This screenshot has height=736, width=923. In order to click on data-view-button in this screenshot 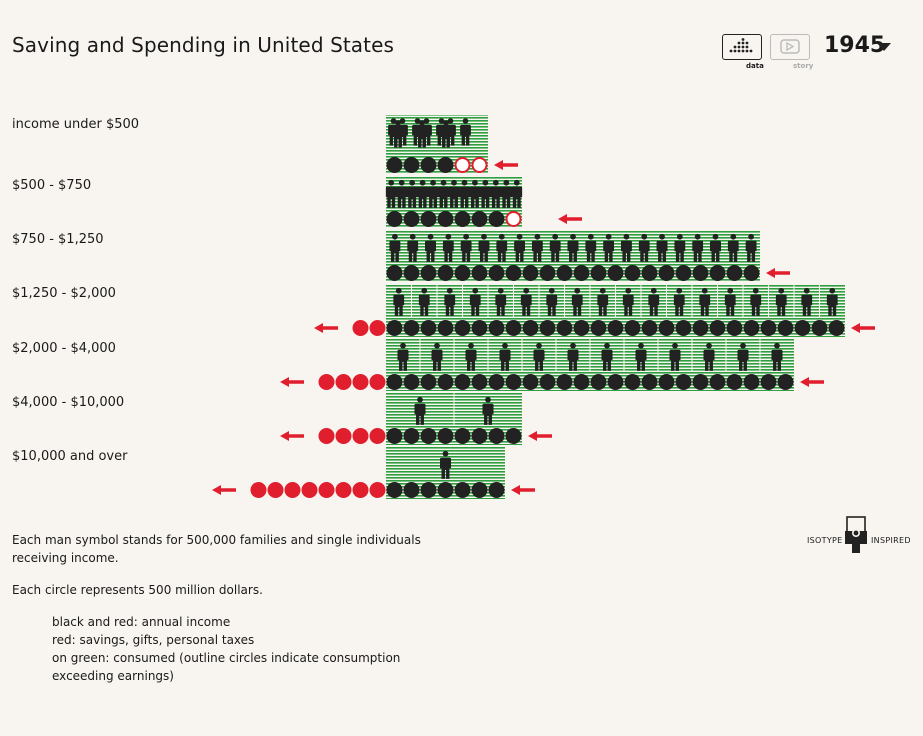, I will do `click(742, 47)`.